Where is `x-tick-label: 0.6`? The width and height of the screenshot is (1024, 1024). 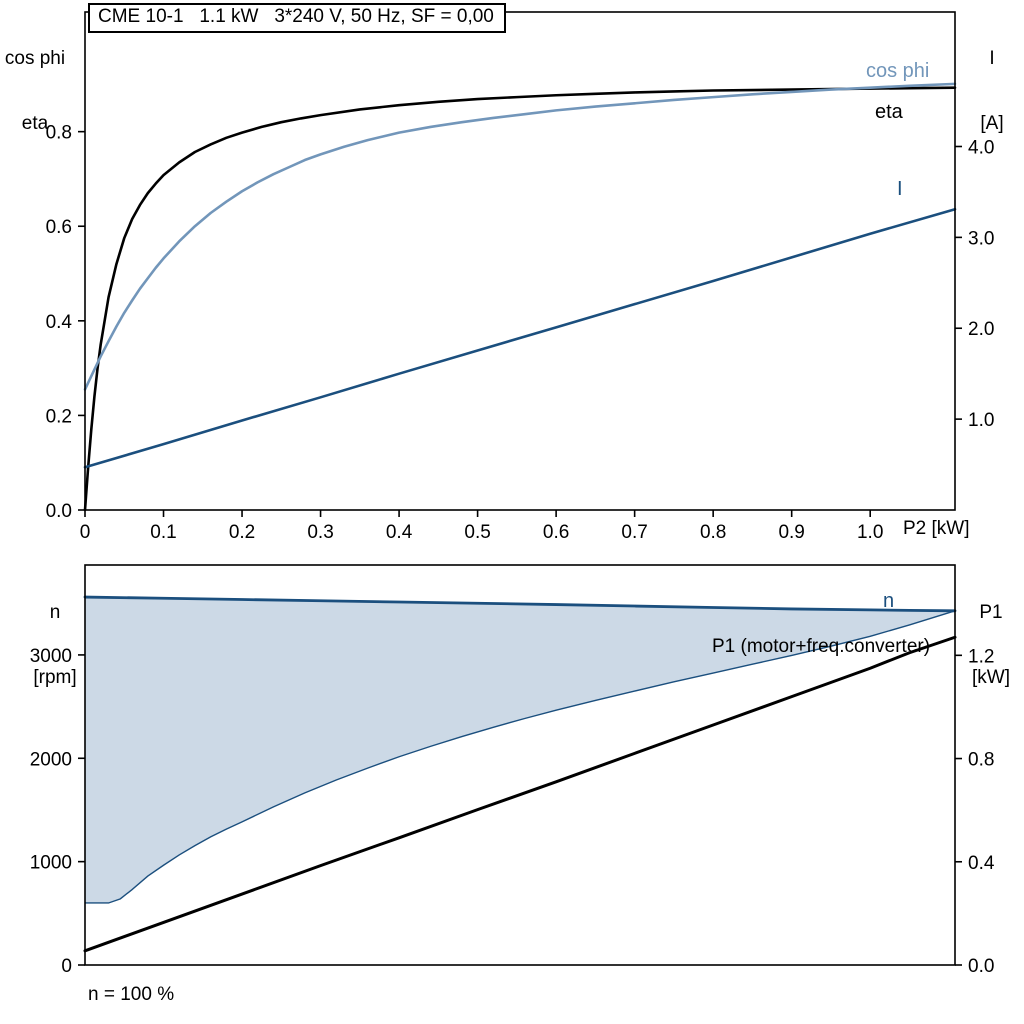
x-tick-label: 0.6 is located at coordinates (556, 532).